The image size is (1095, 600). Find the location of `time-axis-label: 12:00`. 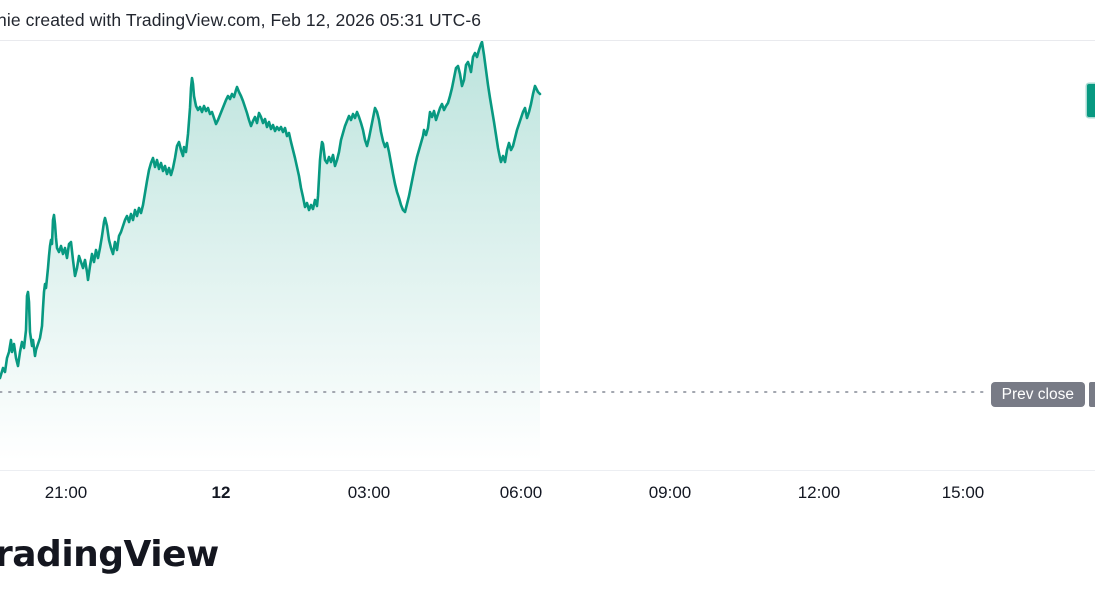

time-axis-label: 12:00 is located at coordinates (819, 492).